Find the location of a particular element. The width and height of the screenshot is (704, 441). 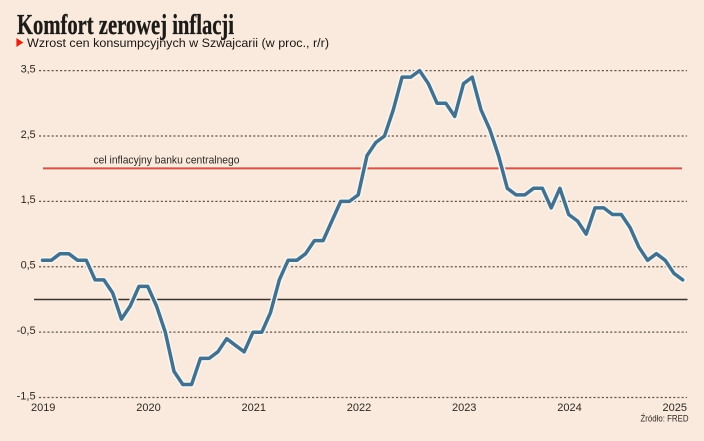

svg-text: 2022 is located at coordinates (359, 408).